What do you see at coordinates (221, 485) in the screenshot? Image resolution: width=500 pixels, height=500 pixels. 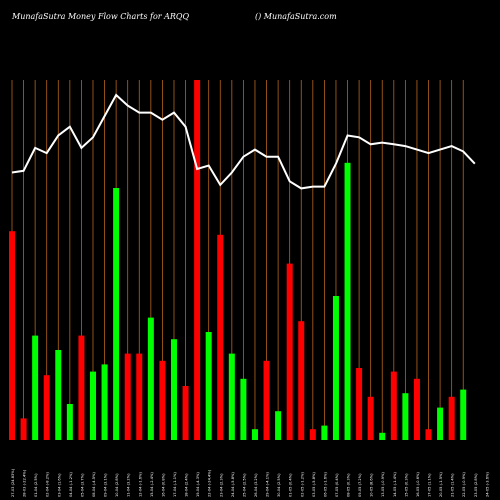 I see `x-tick-label: 23-04 (2.3%)` at bounding box center [221, 485].